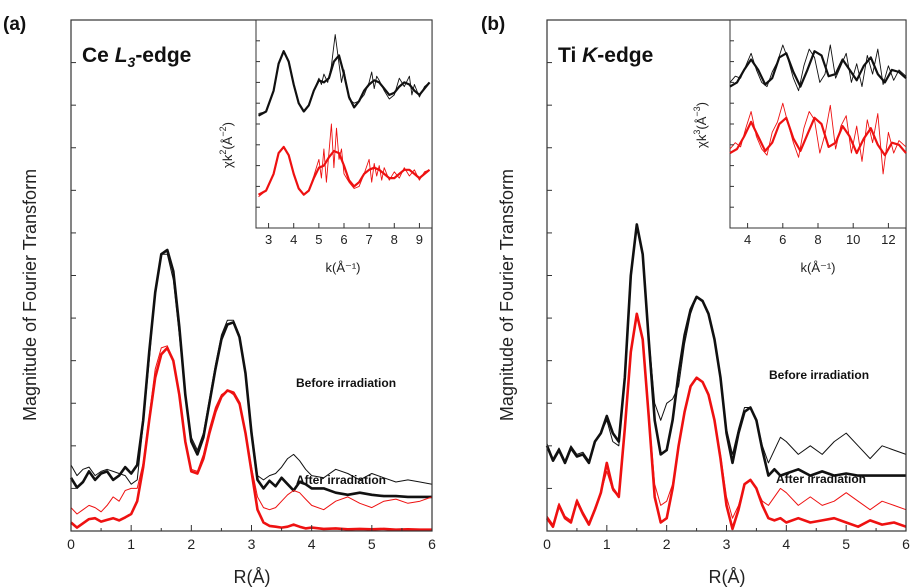 Image resolution: width=910 pixels, height=587 pixels. What do you see at coordinates (318, 239) in the screenshot?
I see `panel-a-inset-xtick-label: 5` at bounding box center [318, 239].